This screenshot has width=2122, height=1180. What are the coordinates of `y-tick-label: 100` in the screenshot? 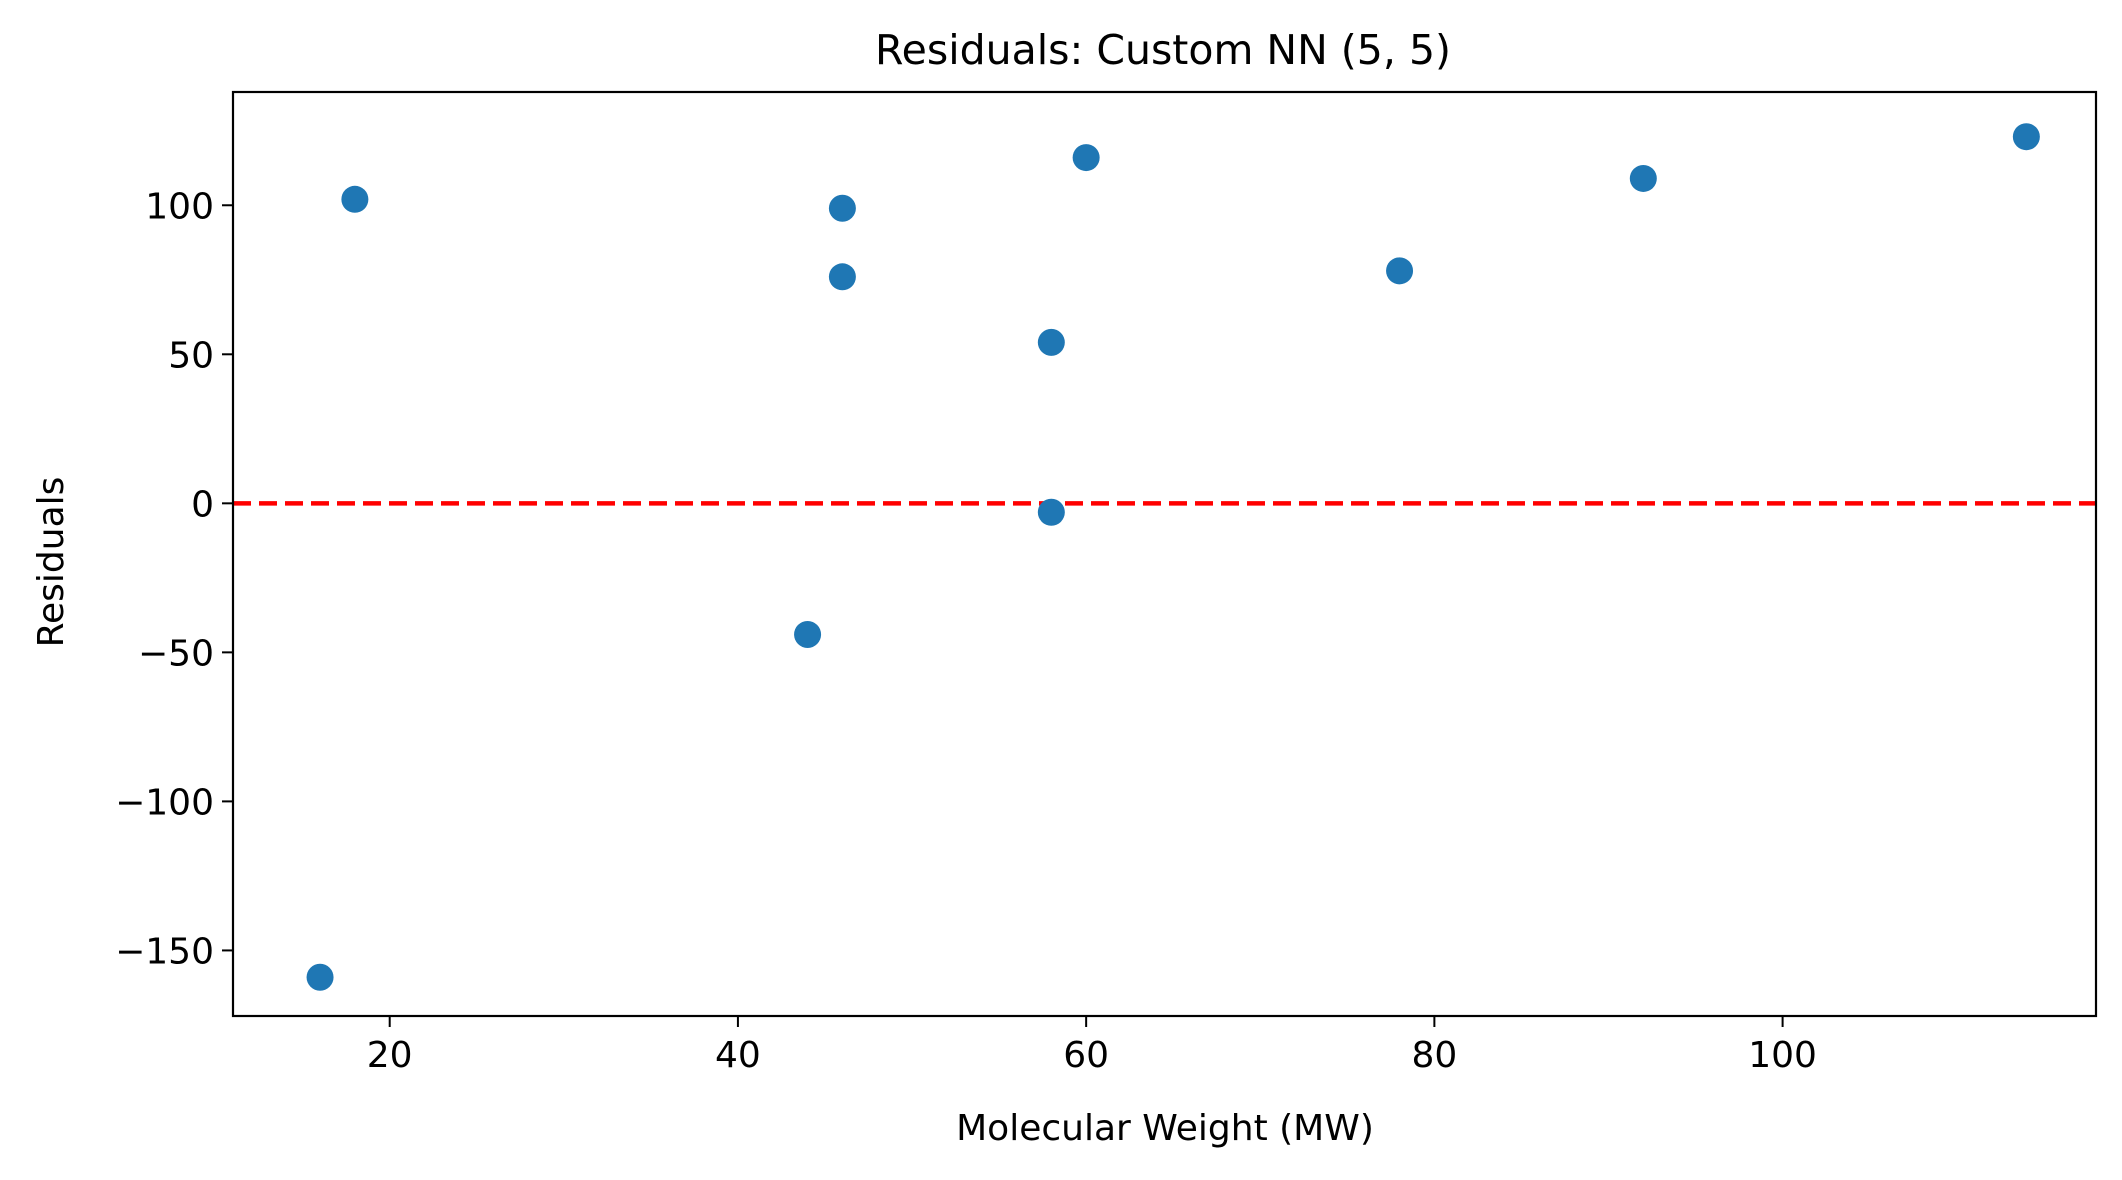 It's located at (179, 206).